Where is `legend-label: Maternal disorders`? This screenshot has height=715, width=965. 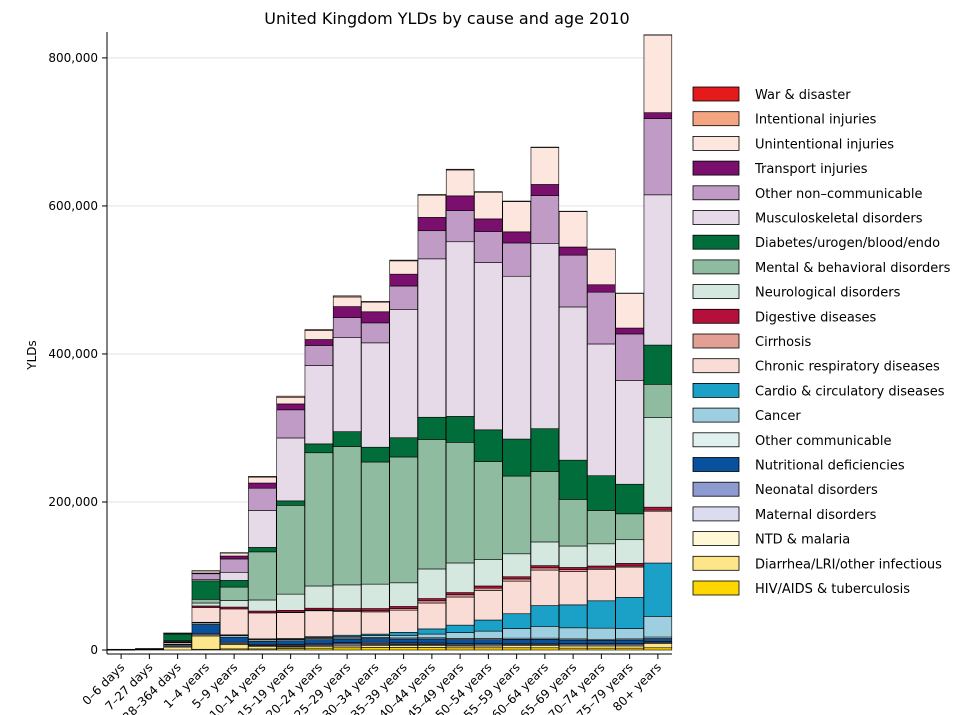
legend-label: Maternal disorders is located at coordinates (816, 515).